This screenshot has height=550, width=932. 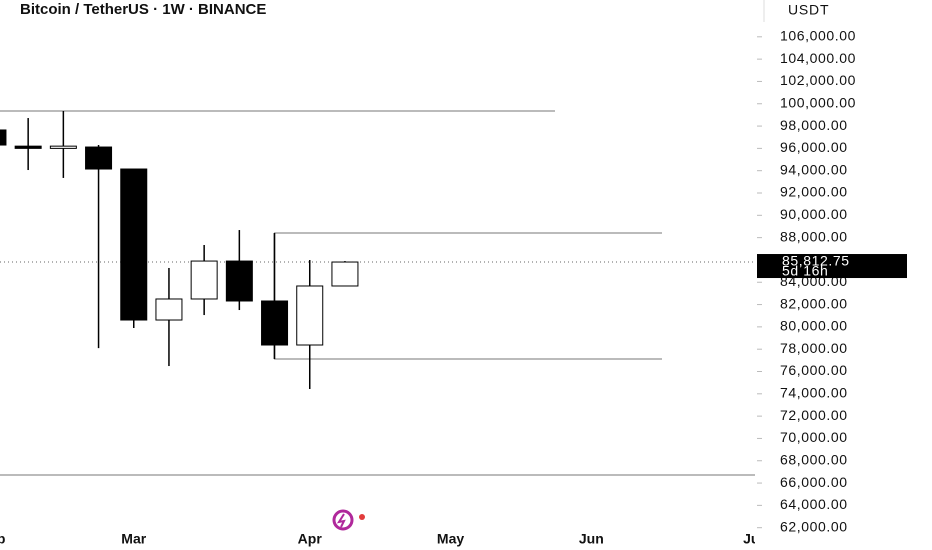 What do you see at coordinates (591, 539) in the screenshot?
I see `x-tick-label: Jun` at bounding box center [591, 539].